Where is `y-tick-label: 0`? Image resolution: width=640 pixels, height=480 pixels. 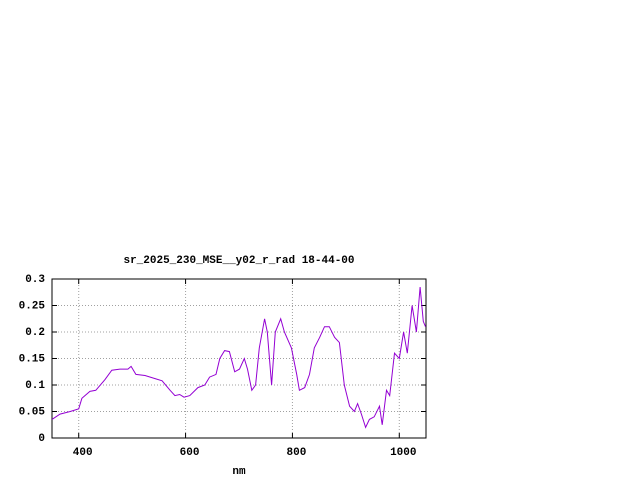 y-tick-label: 0 is located at coordinates (41, 439).